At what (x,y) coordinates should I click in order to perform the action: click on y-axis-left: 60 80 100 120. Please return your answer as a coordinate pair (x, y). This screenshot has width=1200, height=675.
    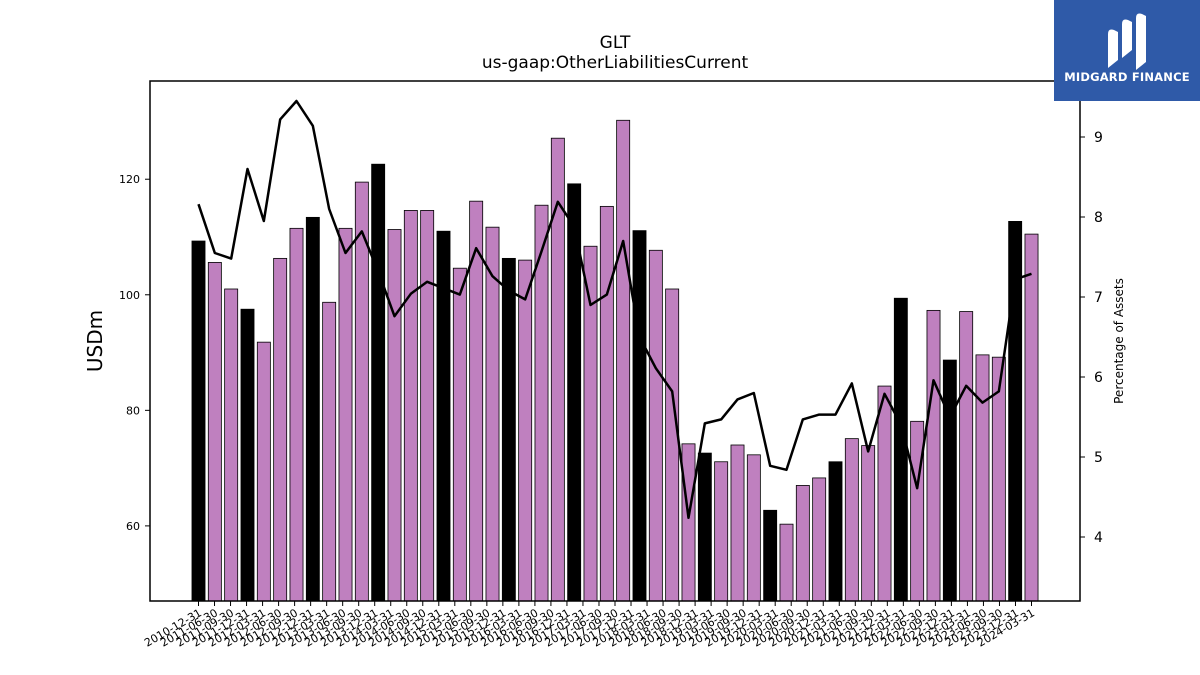
    Looking at the image, I should click on (134, 353).